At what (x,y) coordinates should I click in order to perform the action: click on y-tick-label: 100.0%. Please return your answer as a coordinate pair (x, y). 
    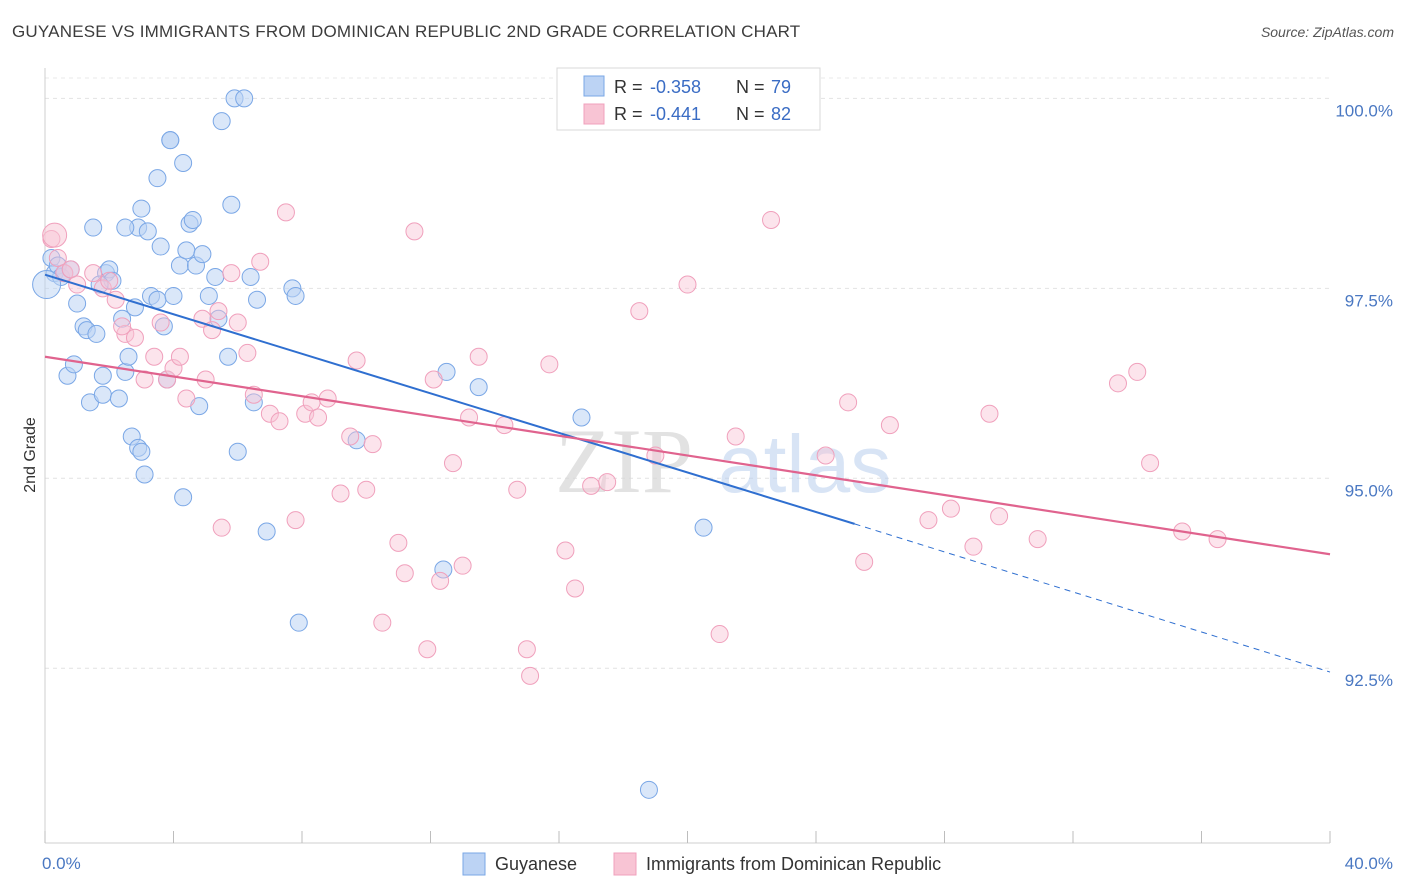
    Looking at the image, I should click on (1364, 110).